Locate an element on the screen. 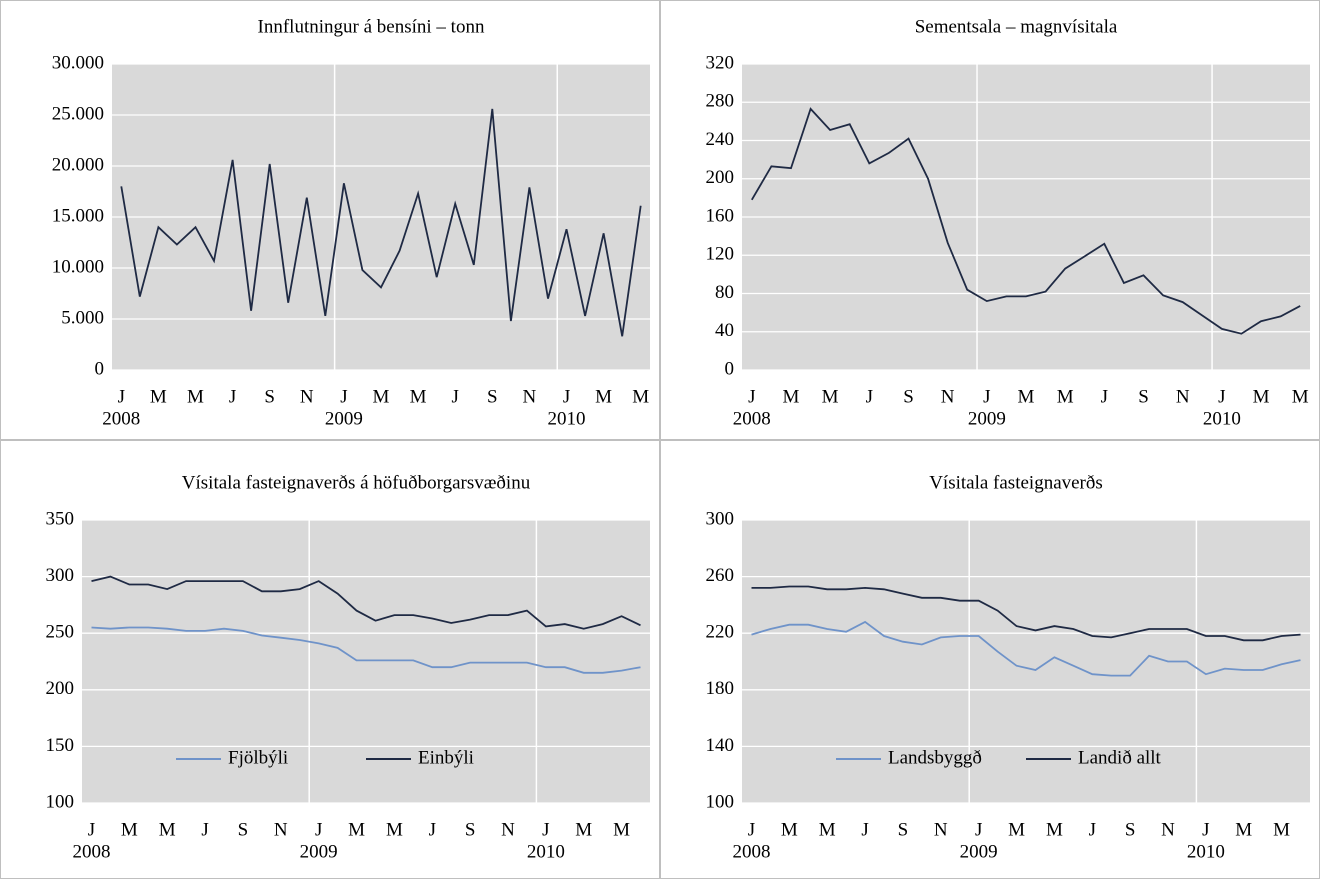  y-tick-label: 250 is located at coordinates (60, 632).